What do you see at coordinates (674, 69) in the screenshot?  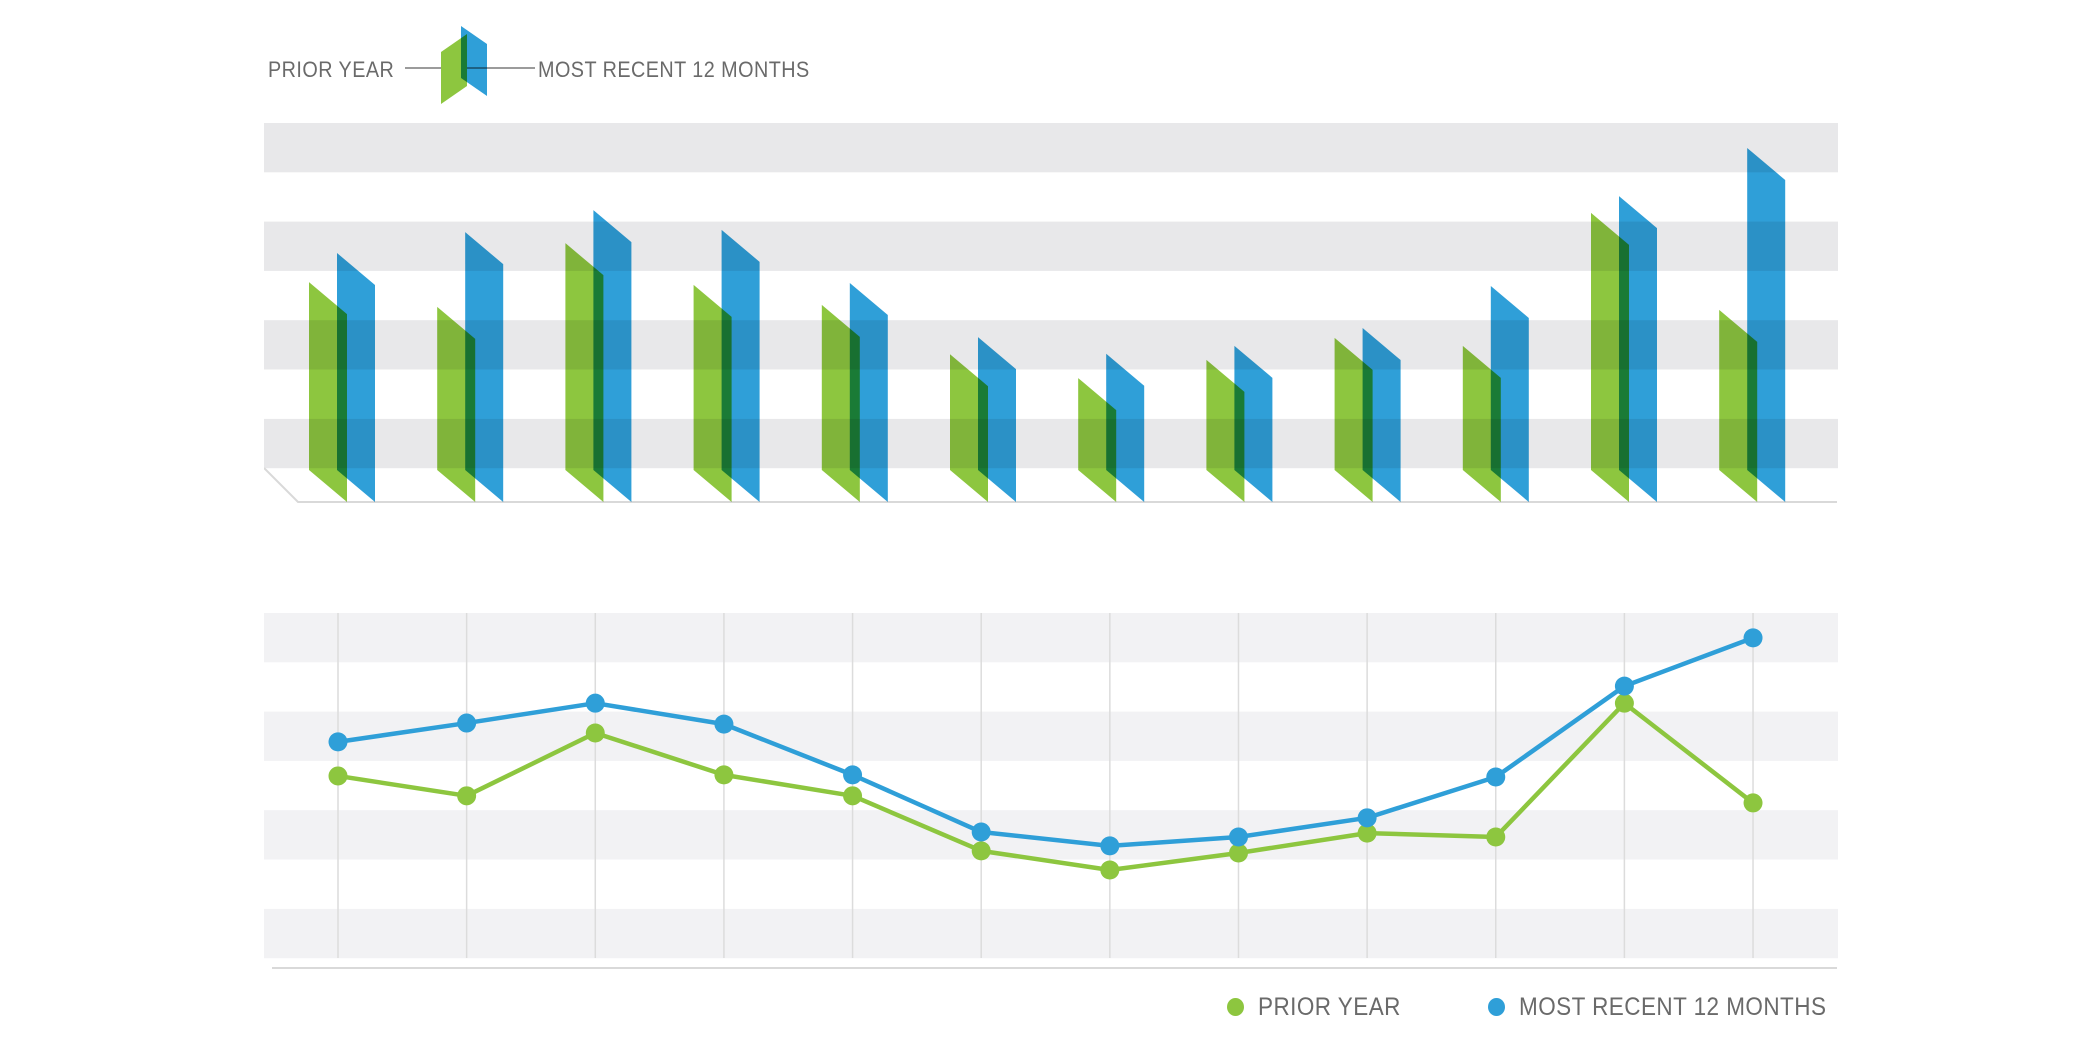 I see `top-legend-recent-12-months-label: MOST RECENT 12 MONTHS` at bounding box center [674, 69].